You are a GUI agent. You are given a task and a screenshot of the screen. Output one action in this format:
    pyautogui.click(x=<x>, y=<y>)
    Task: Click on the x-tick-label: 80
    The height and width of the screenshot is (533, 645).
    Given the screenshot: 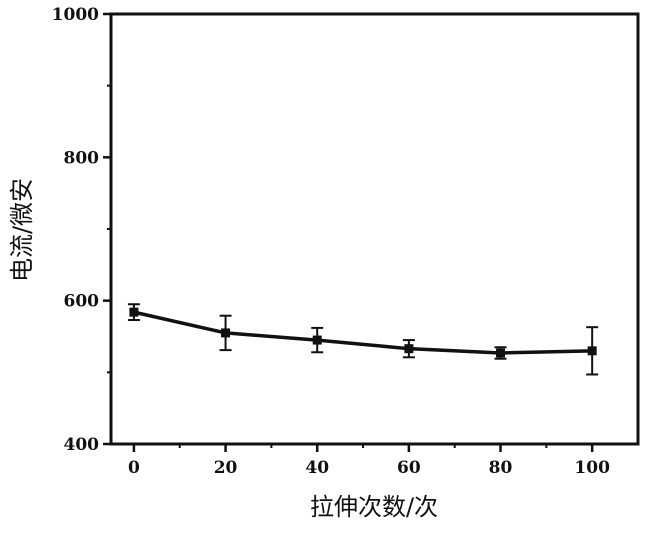 What is the action you would take?
    pyautogui.click(x=501, y=468)
    